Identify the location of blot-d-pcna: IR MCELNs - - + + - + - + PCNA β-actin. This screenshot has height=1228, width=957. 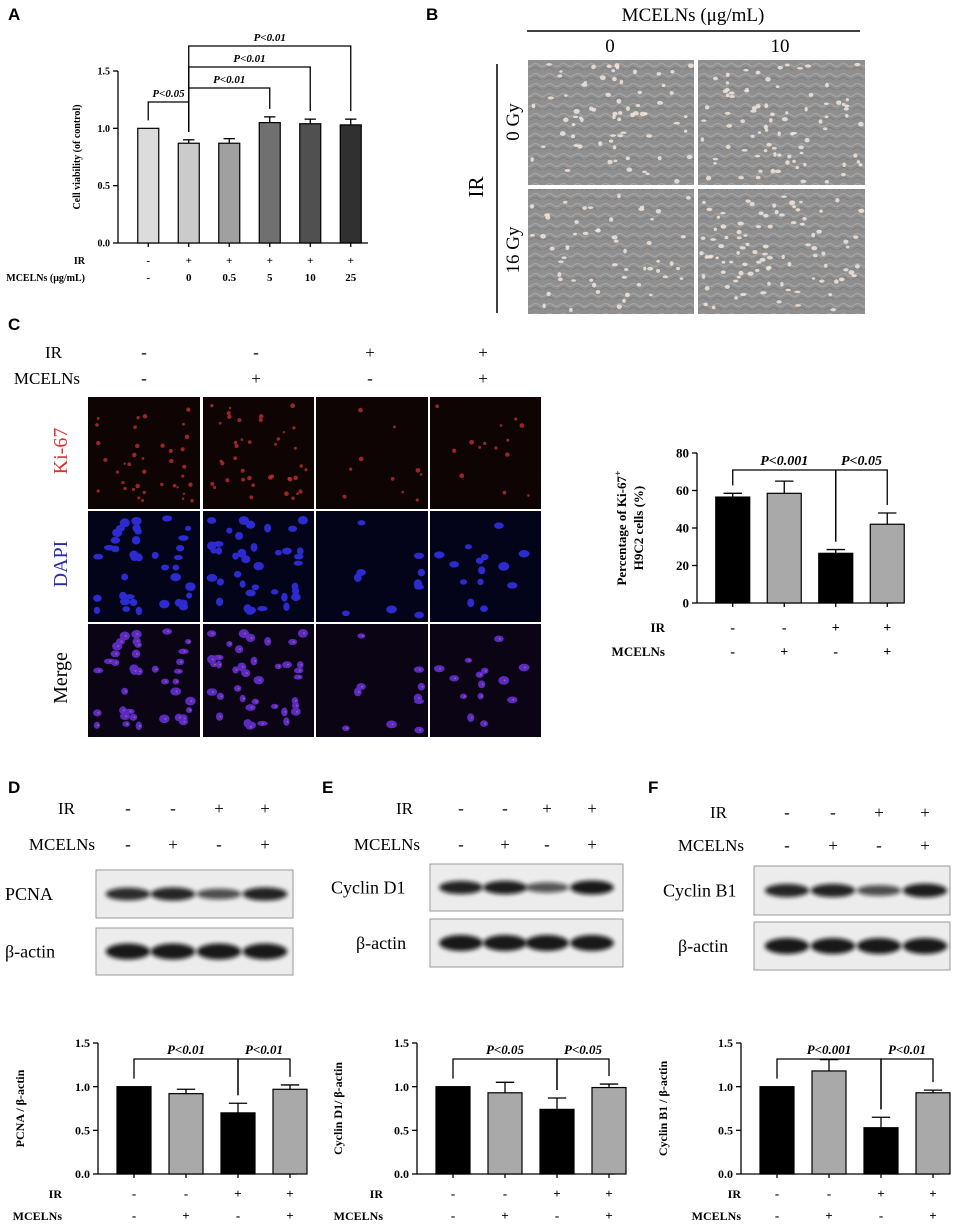
(149, 887).